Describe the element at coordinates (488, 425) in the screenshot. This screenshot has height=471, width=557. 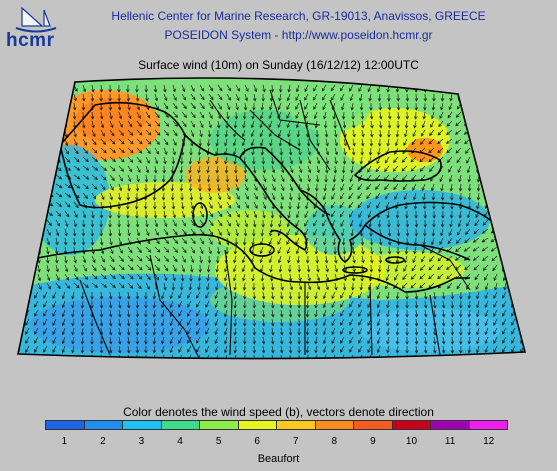
I see `scale-swatch` at that location.